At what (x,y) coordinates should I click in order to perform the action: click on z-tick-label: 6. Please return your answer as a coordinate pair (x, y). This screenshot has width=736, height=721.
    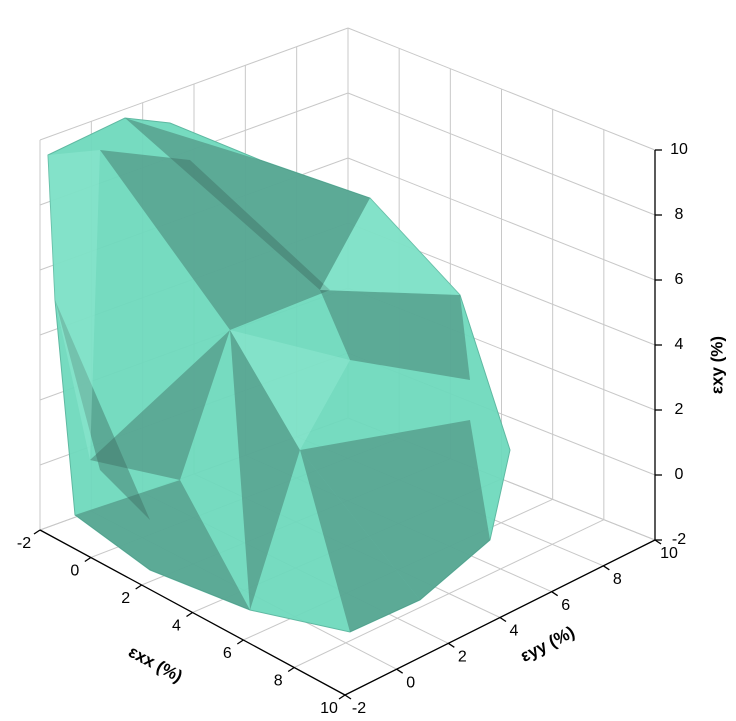
    Looking at the image, I should click on (679, 279).